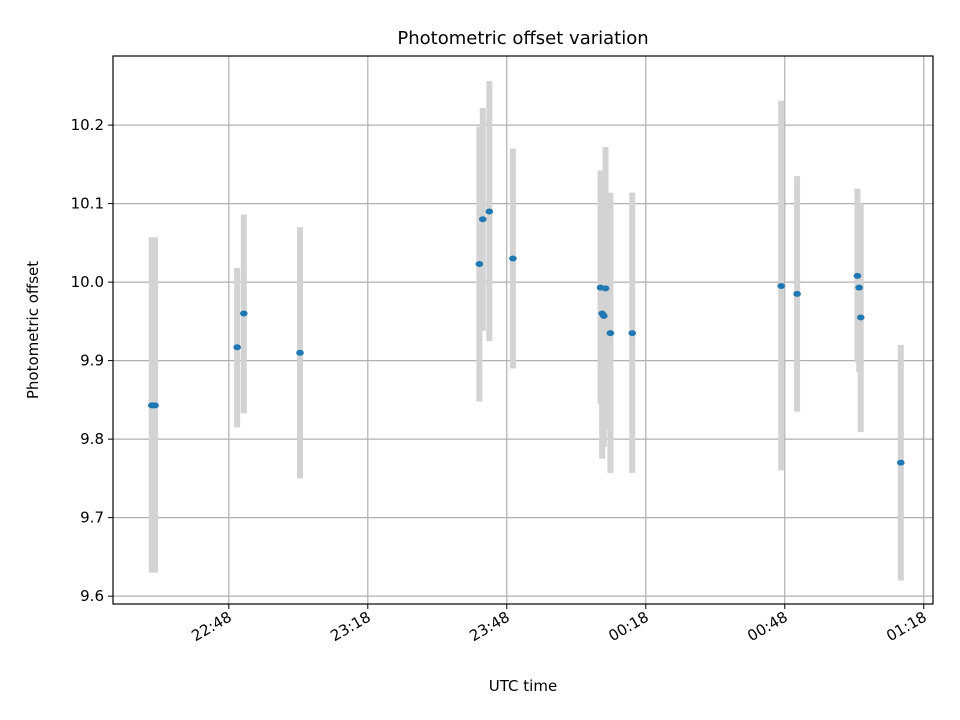  I want to click on chart-title: Photometric offset variation, so click(522, 38).